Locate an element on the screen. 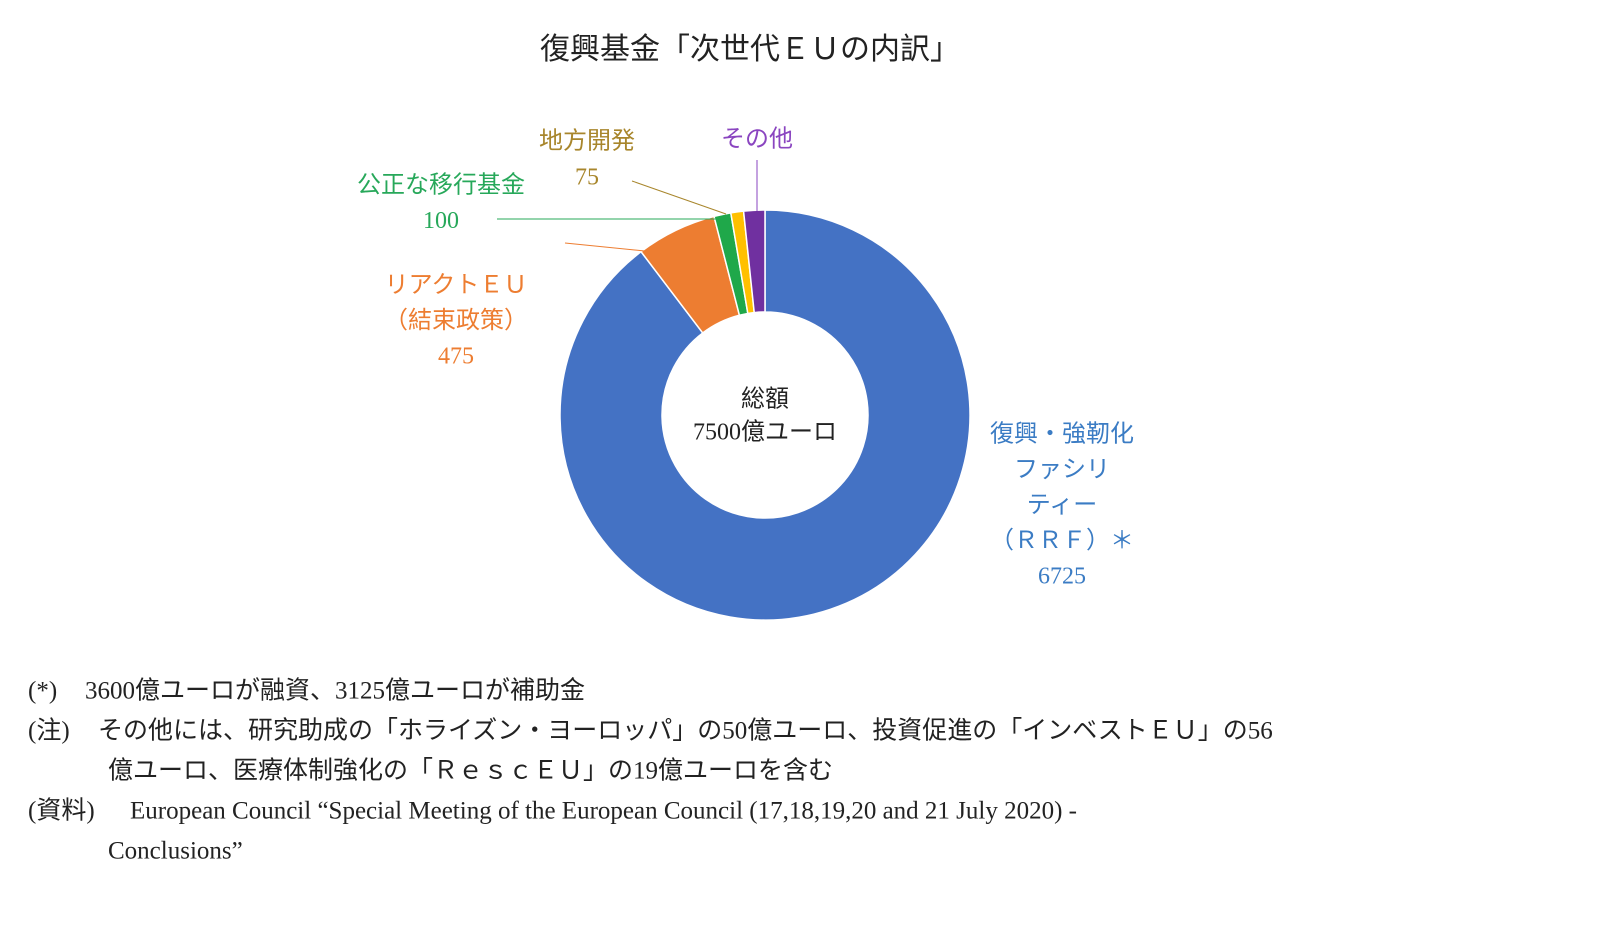  slice-label: 地方開発 is located at coordinates (587, 141).